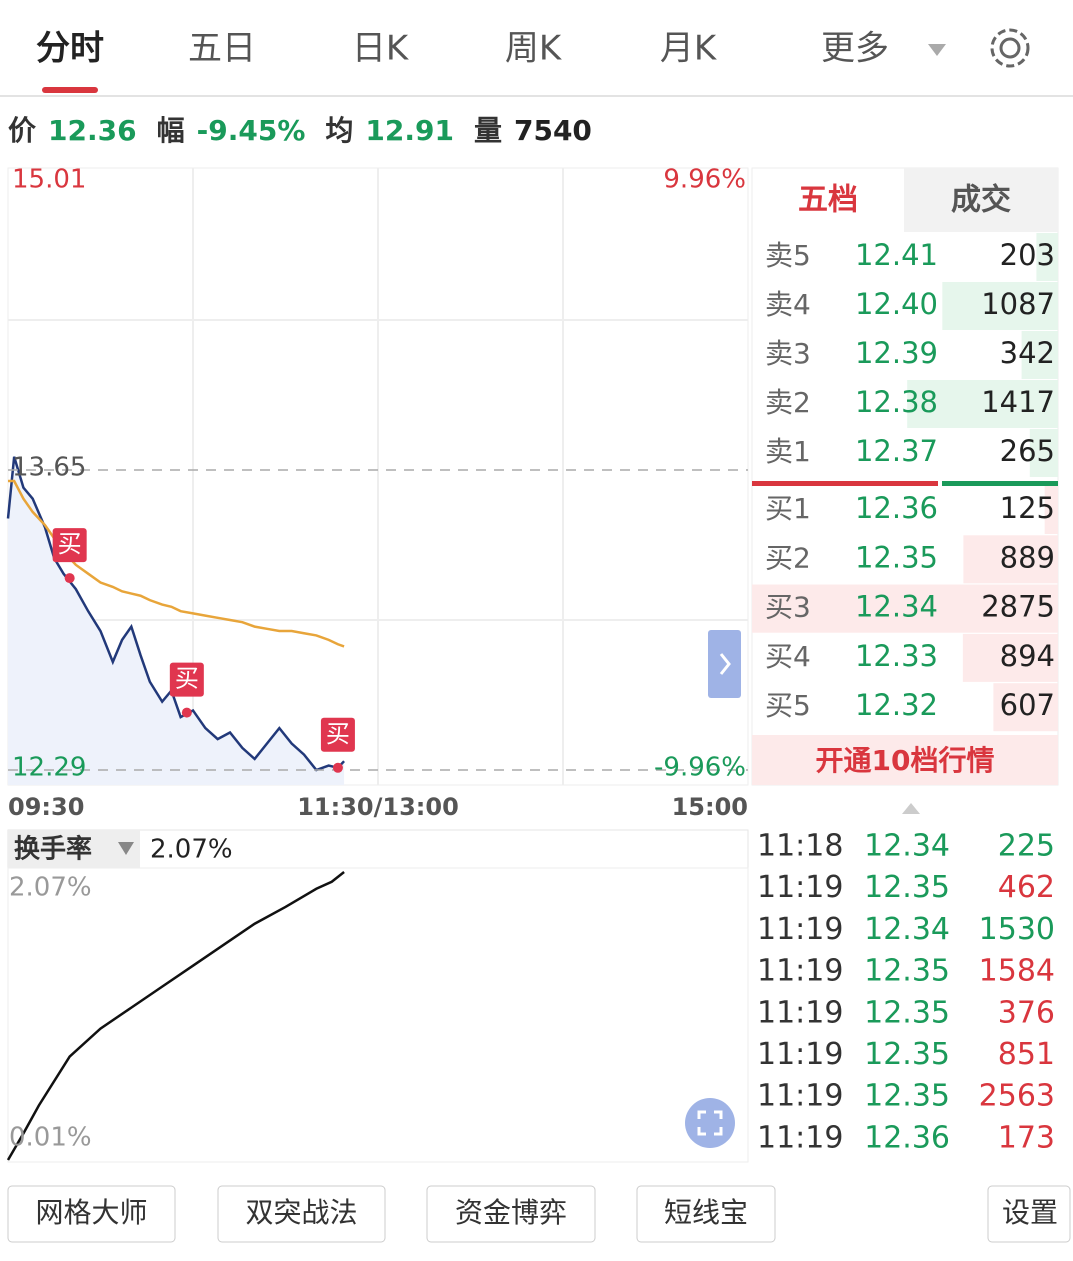 Image resolution: width=1073 pixels, height=1261 pixels. What do you see at coordinates (896, 508) in the screenshot?
I see `book-price: 12.36` at bounding box center [896, 508].